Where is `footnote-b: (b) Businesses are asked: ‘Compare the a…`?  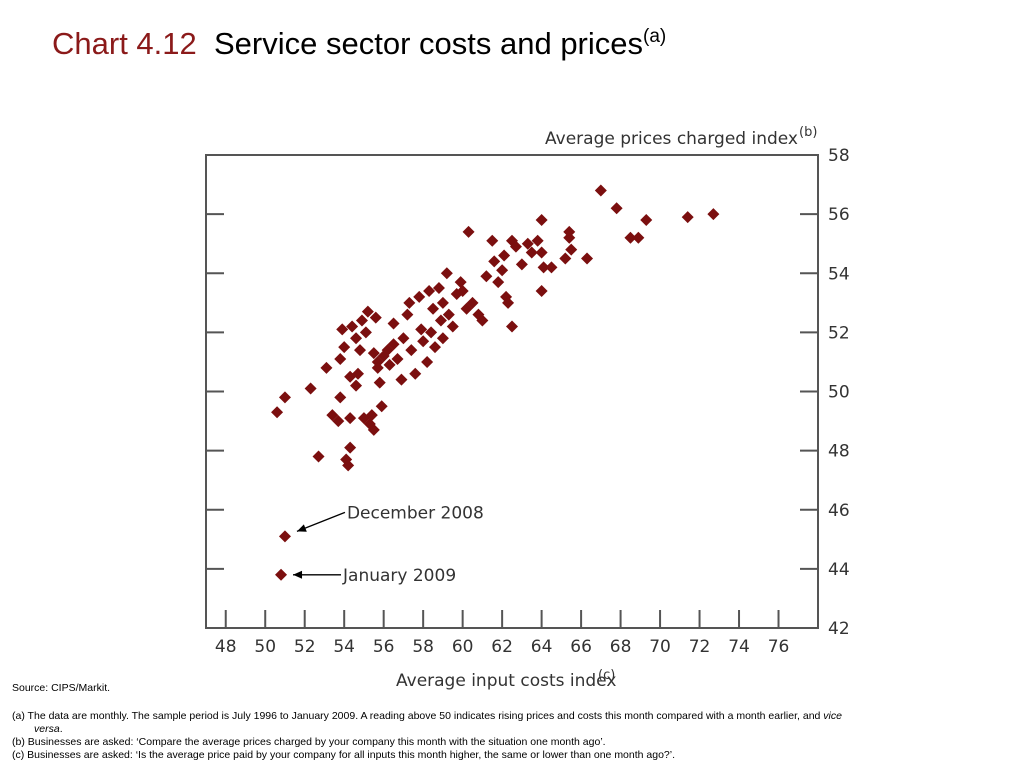
footnote-b: (b) Businesses are asked: ‘Compare the a… is located at coordinates (309, 742).